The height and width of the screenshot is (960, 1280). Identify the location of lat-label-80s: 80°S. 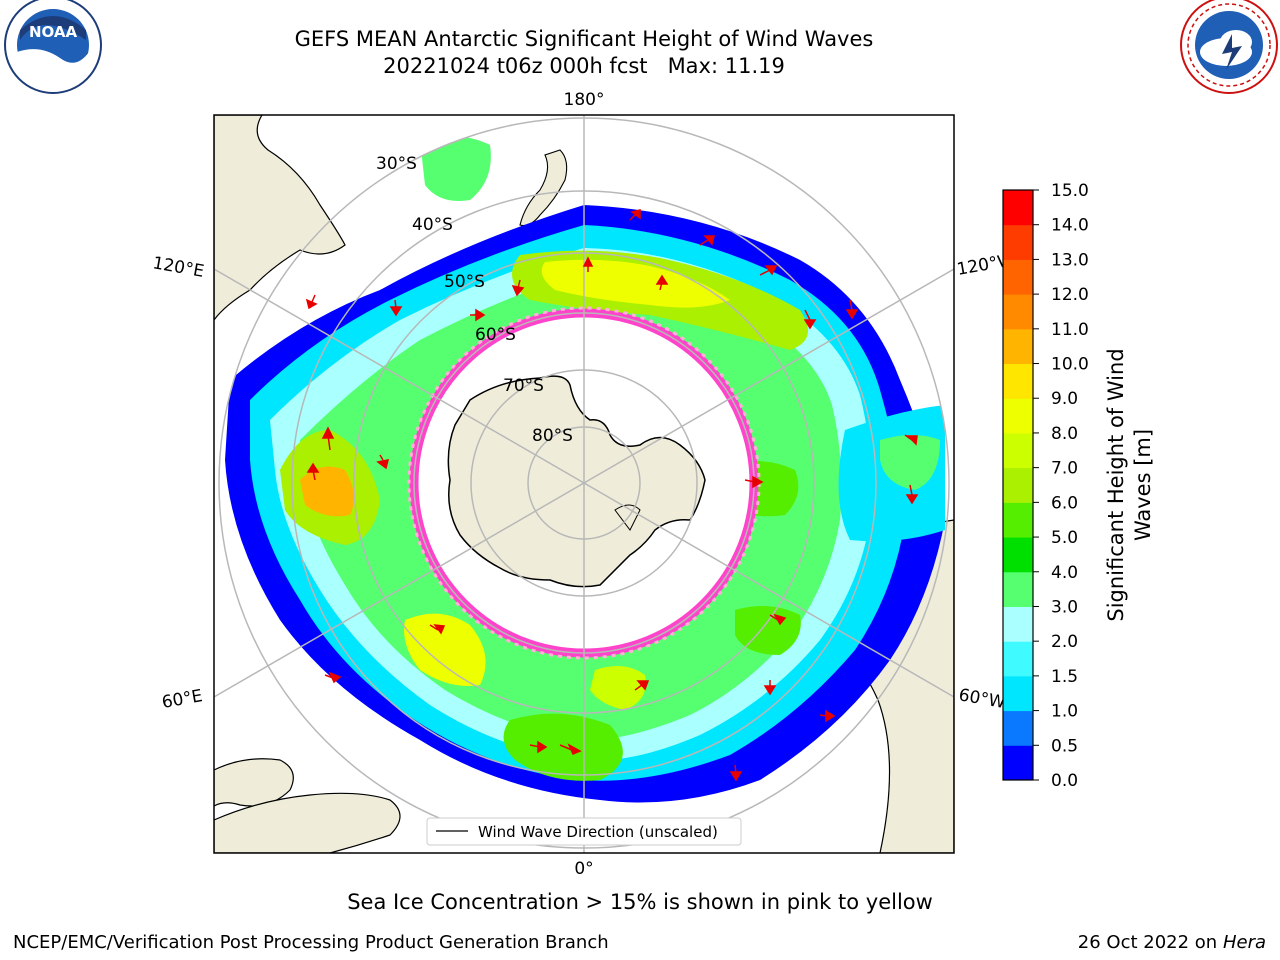
(552, 436).